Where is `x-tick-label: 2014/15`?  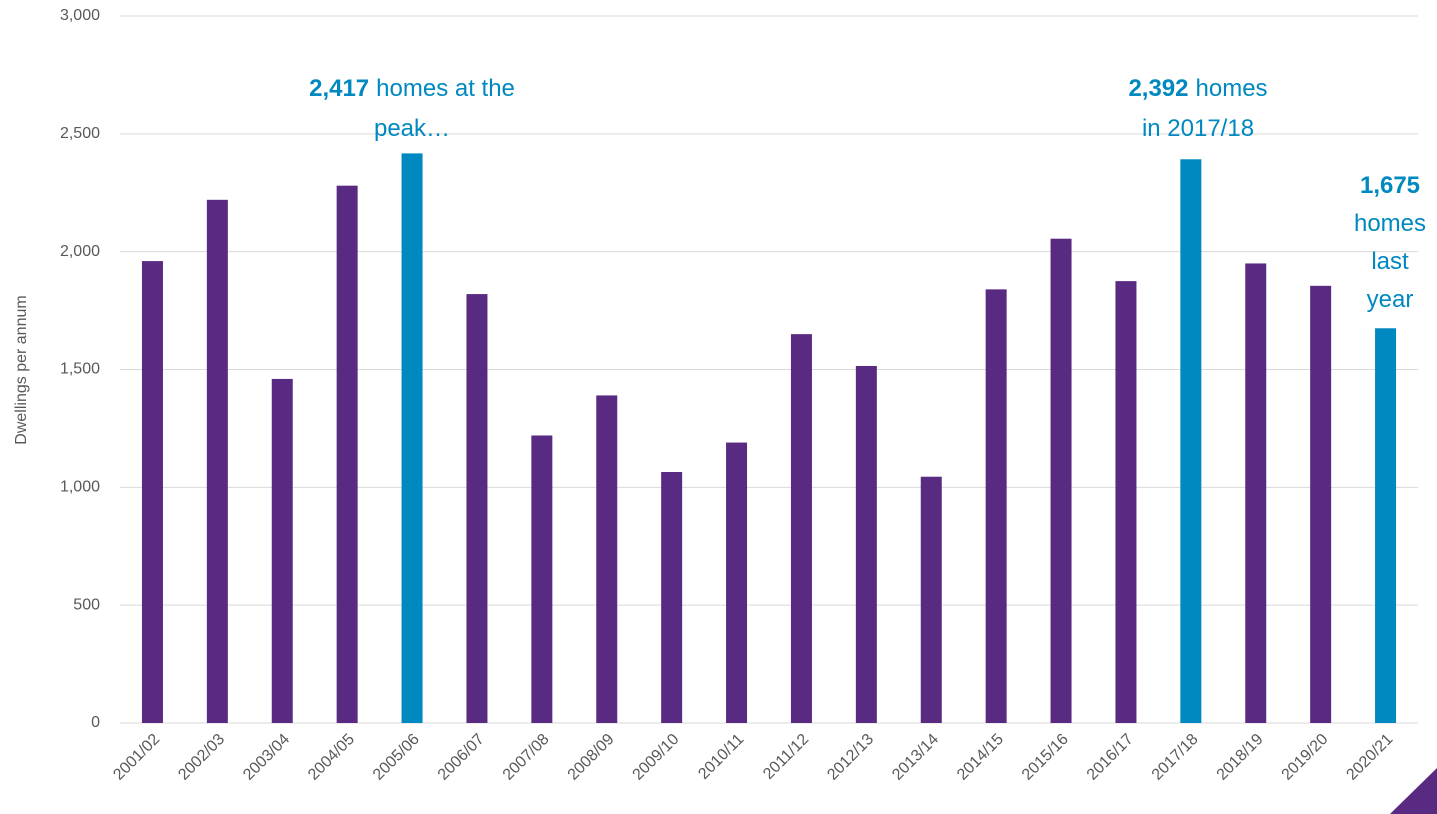
x-tick-label: 2014/15 is located at coordinates (980, 757).